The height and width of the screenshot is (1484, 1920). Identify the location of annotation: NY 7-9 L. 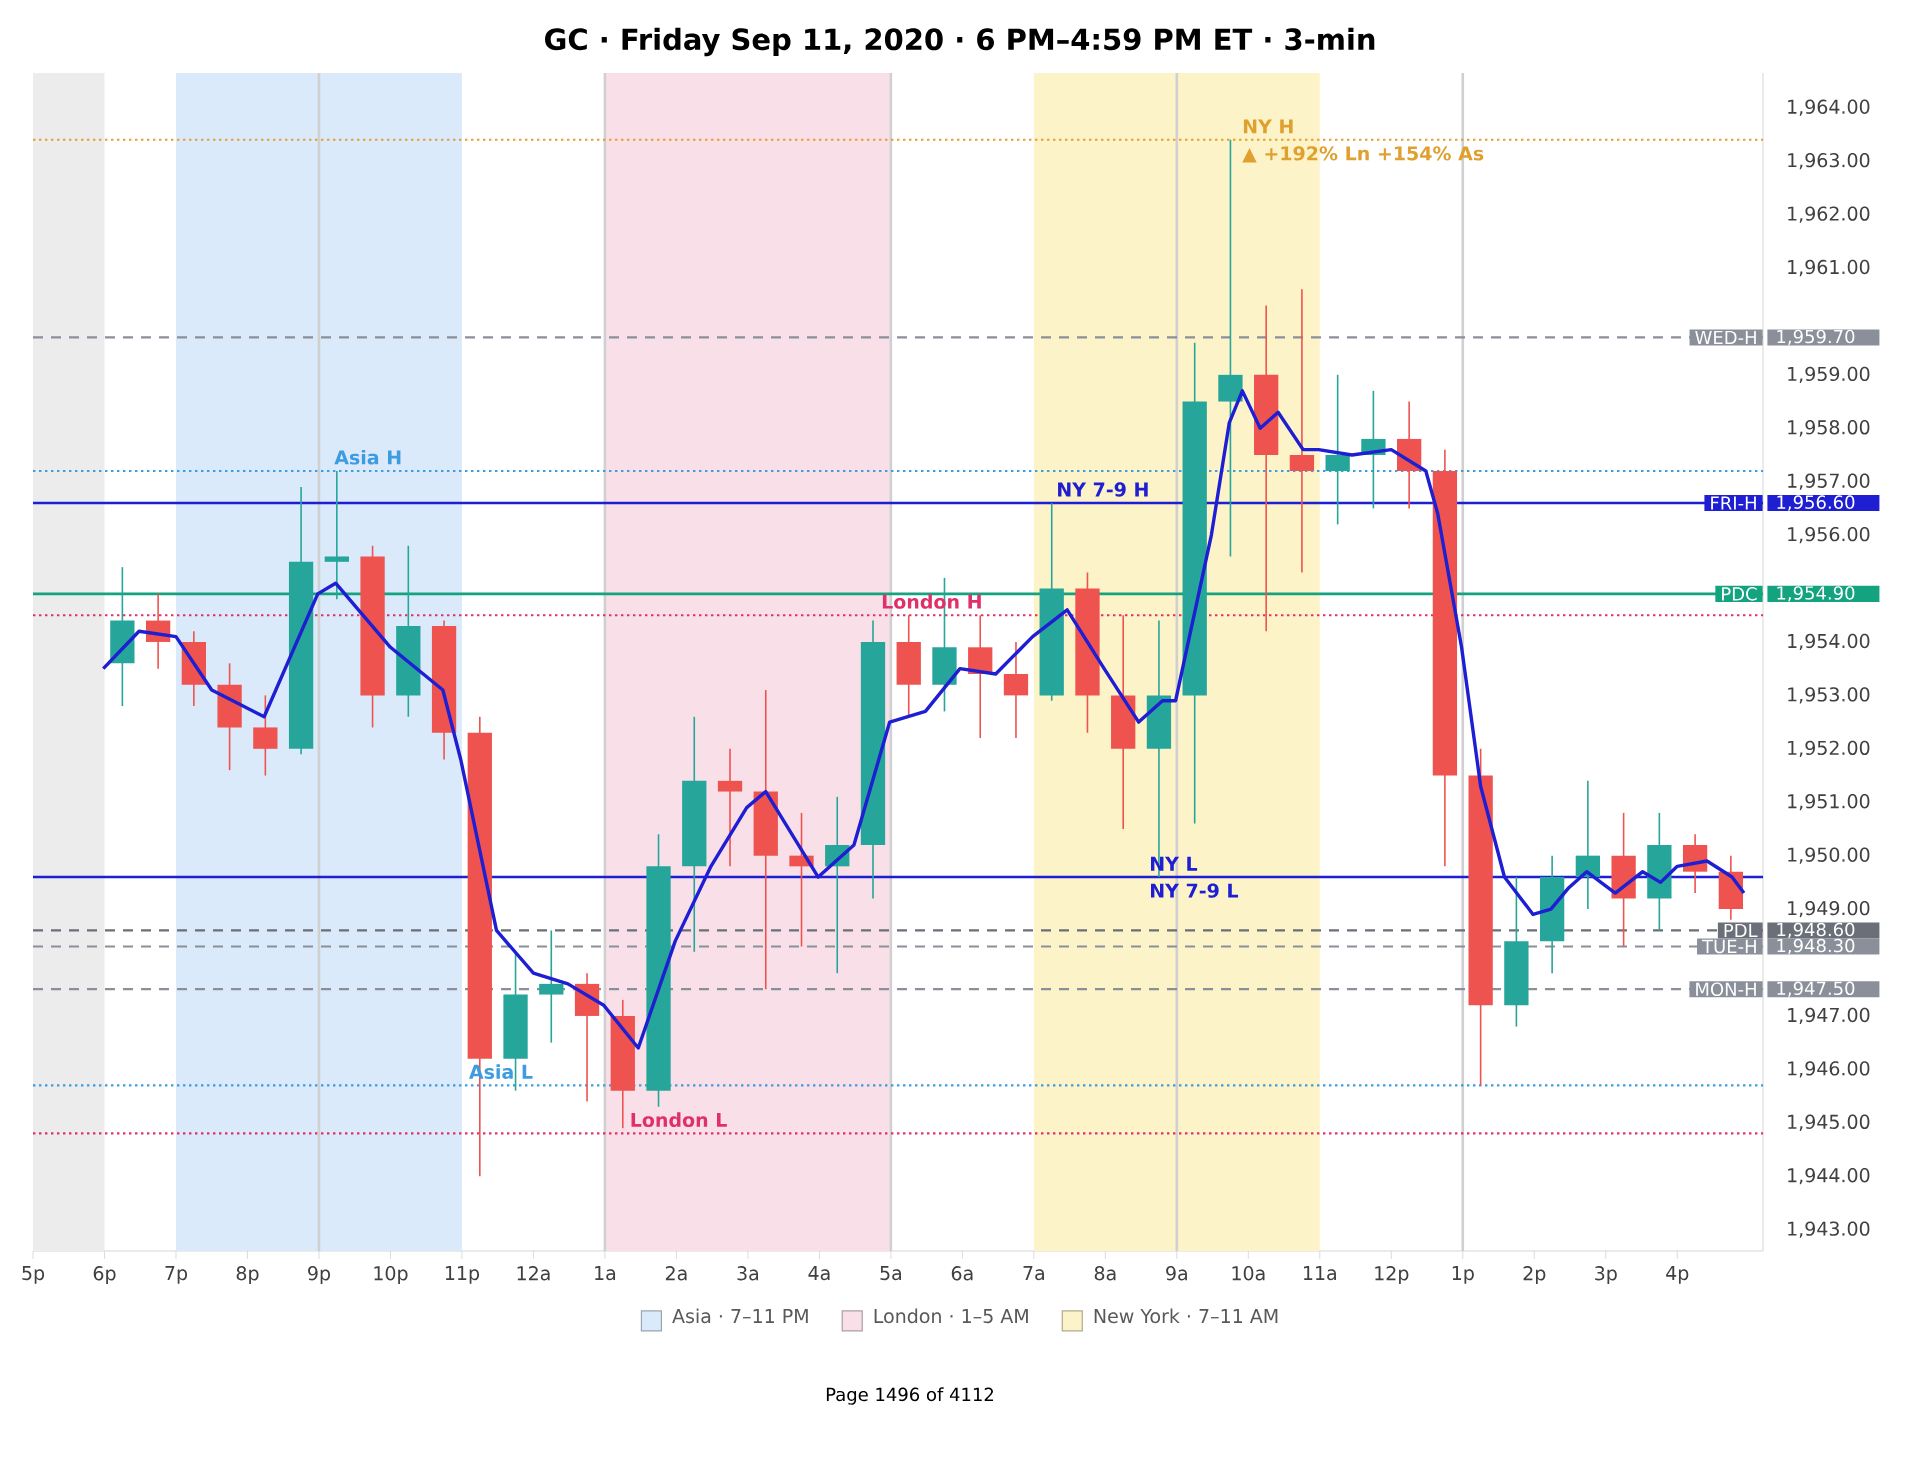
(1195, 890).